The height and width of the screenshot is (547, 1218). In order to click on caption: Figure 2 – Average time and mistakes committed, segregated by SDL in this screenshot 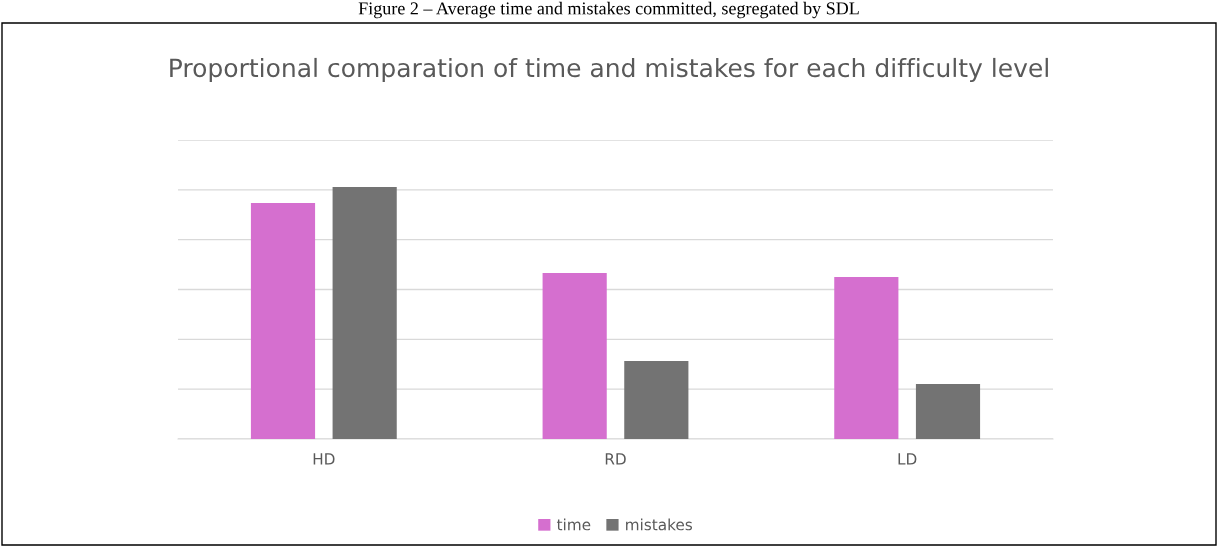, I will do `click(608, 10)`.